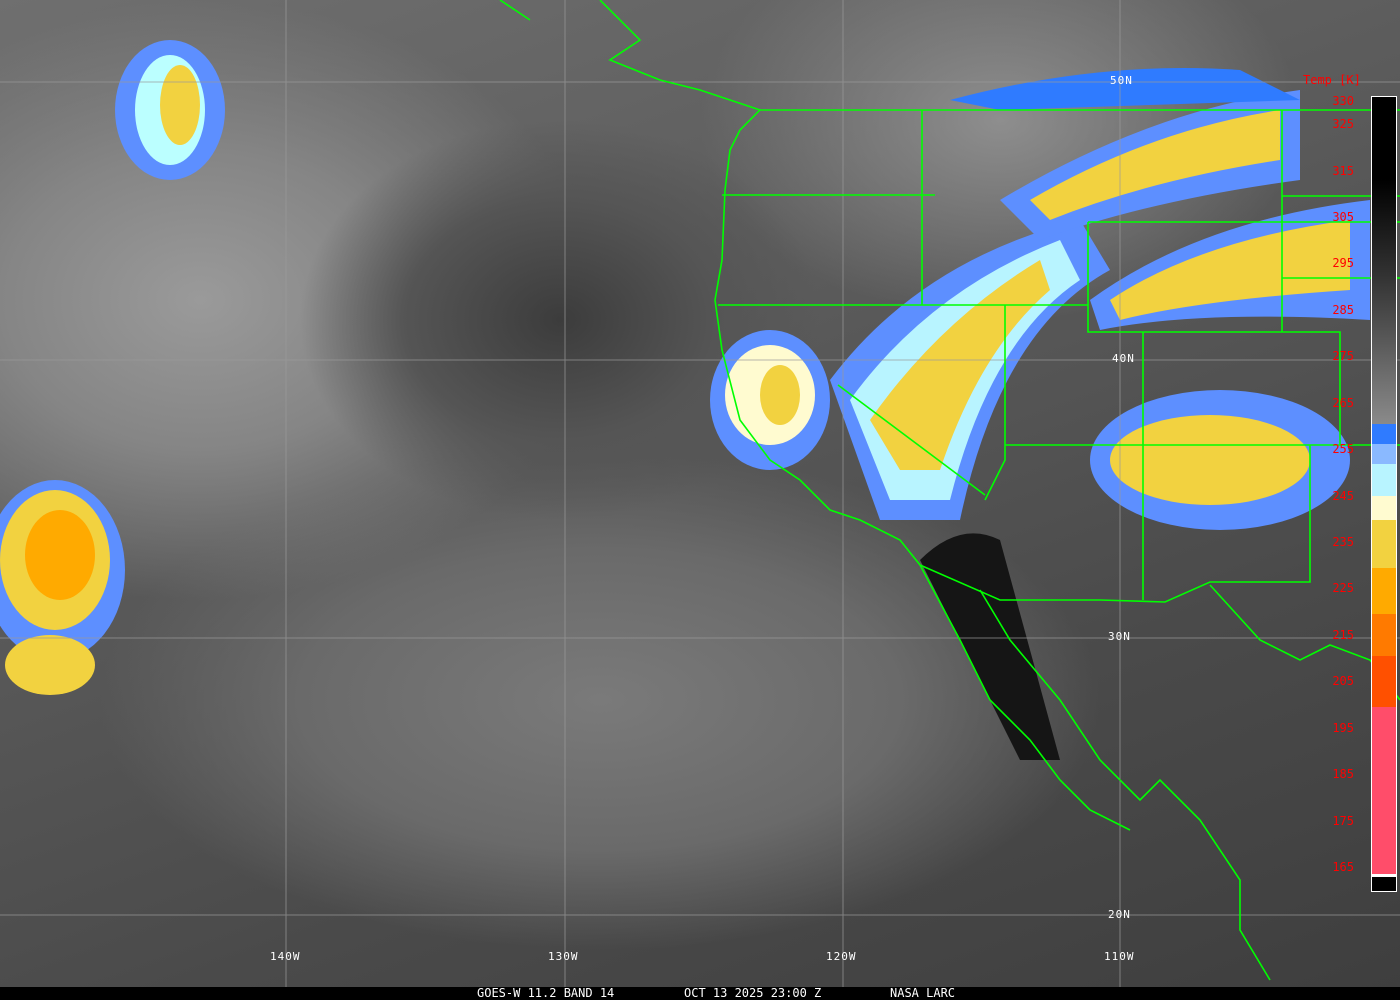 Image resolution: width=1400 pixels, height=1000 pixels. I want to click on colorbar-tick-label: 215, so click(1343, 634).